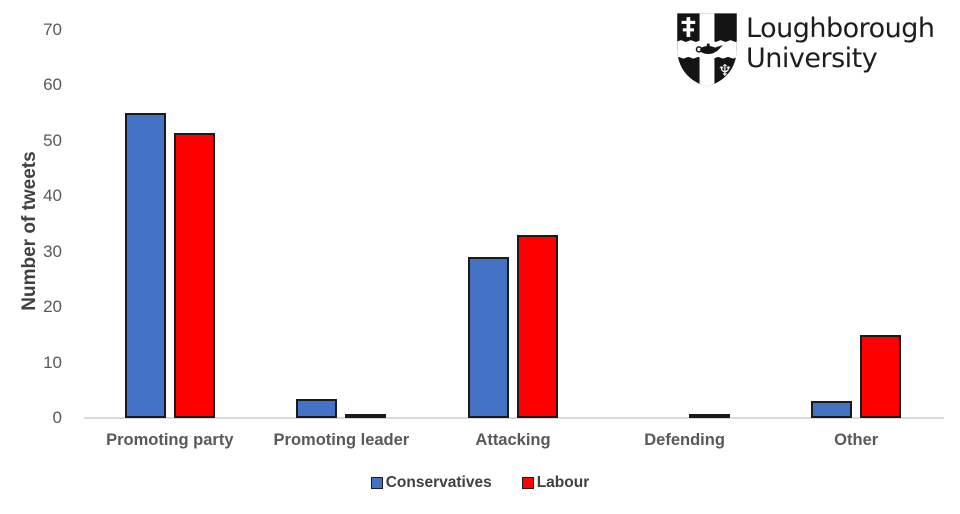  I want to click on bar-conservatives-other, so click(832, 409).